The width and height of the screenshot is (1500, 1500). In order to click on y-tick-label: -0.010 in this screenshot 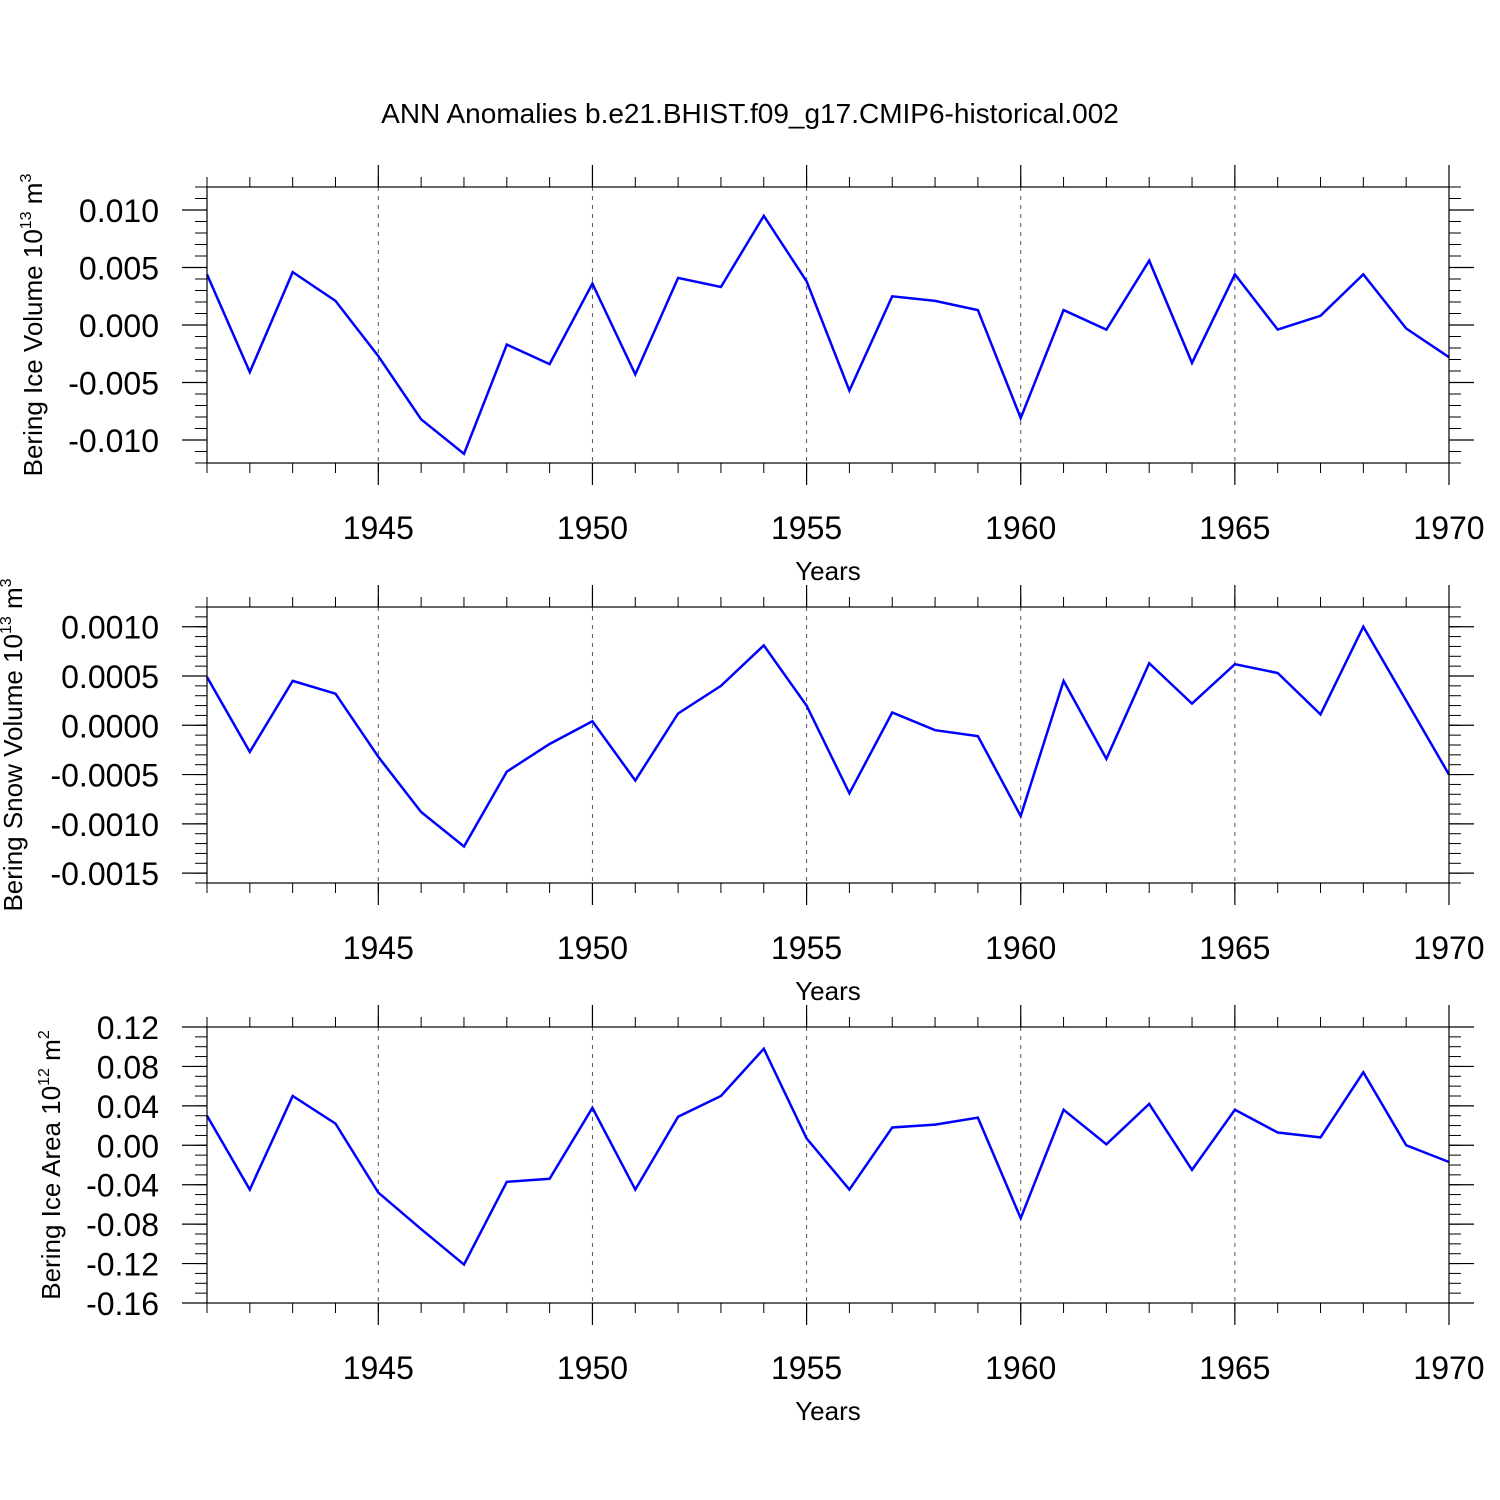, I will do `click(113, 441)`.